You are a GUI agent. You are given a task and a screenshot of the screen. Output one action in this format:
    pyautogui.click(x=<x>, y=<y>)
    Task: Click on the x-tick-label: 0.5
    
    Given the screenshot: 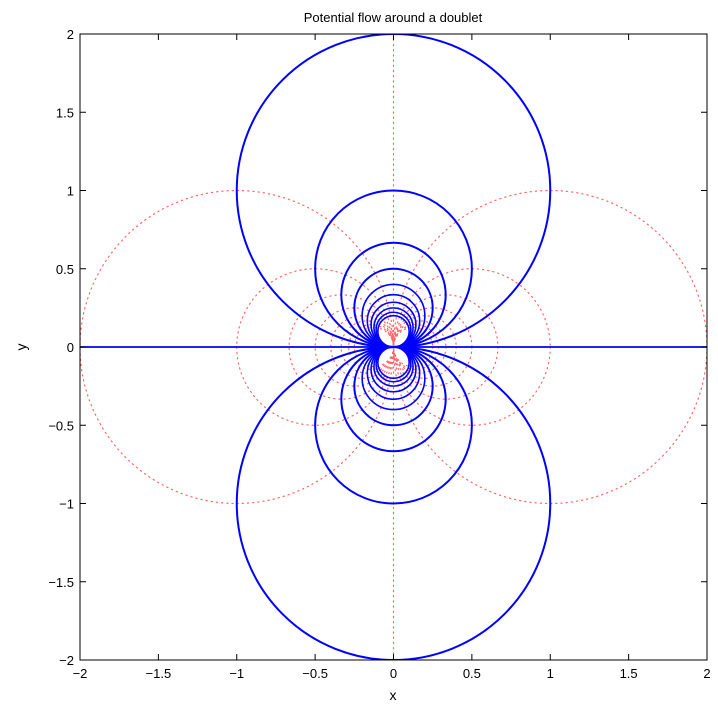 What is the action you would take?
    pyautogui.click(x=472, y=673)
    